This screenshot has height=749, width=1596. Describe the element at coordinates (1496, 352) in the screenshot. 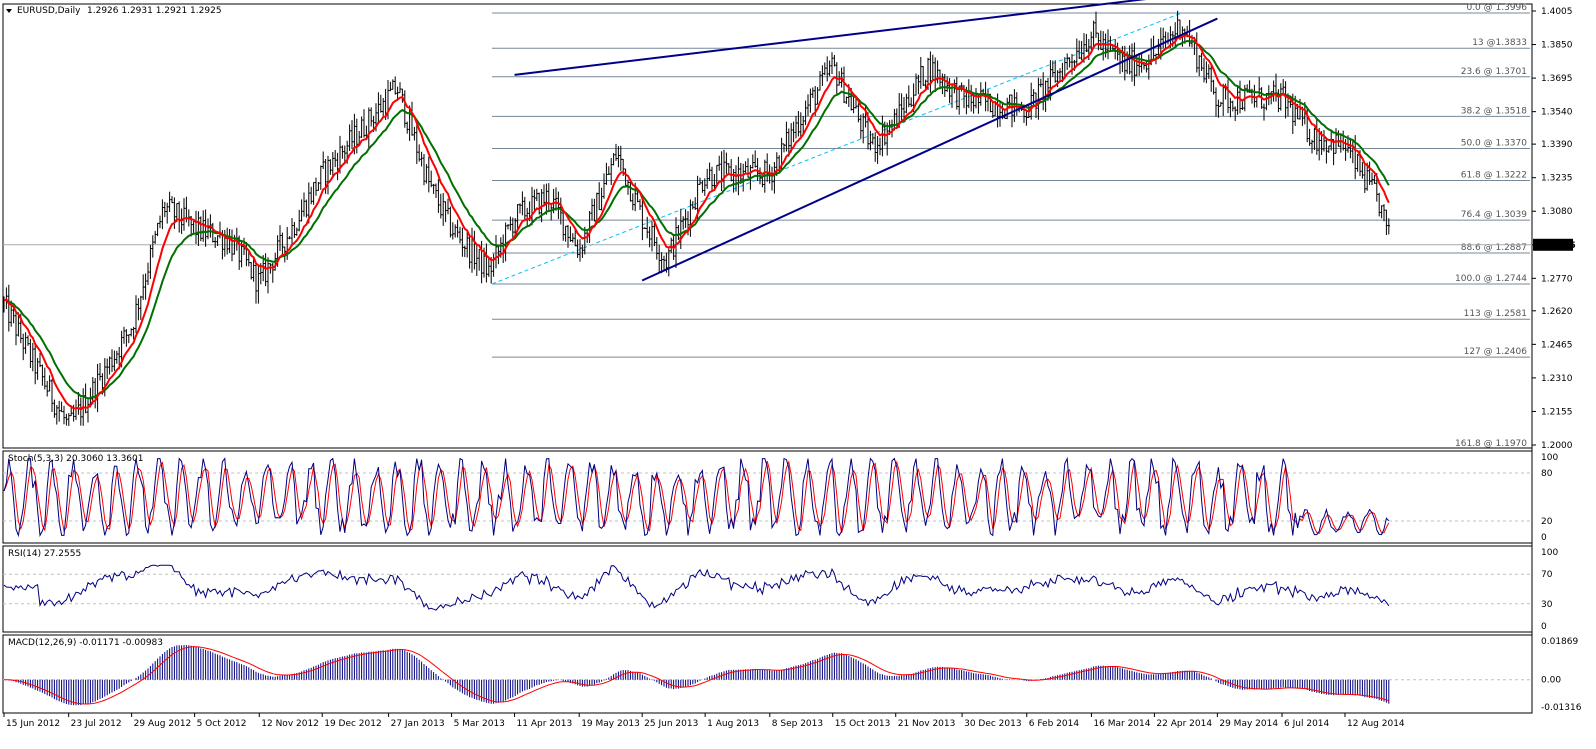

I see `fib-level-label-10: 127 @ 1.2406` at that location.